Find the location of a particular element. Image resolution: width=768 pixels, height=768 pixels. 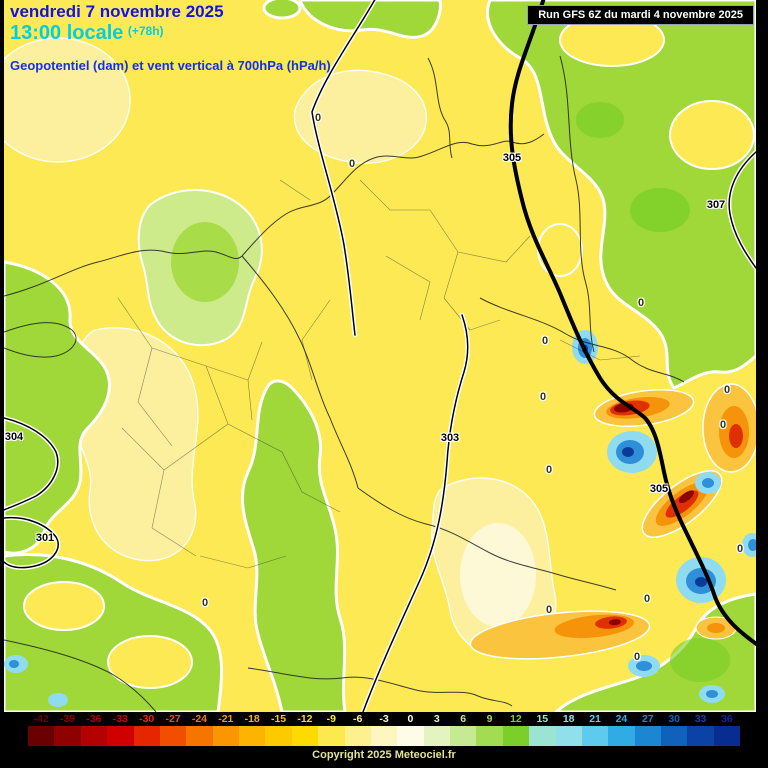

colorbar is located at coordinates (384, 736).